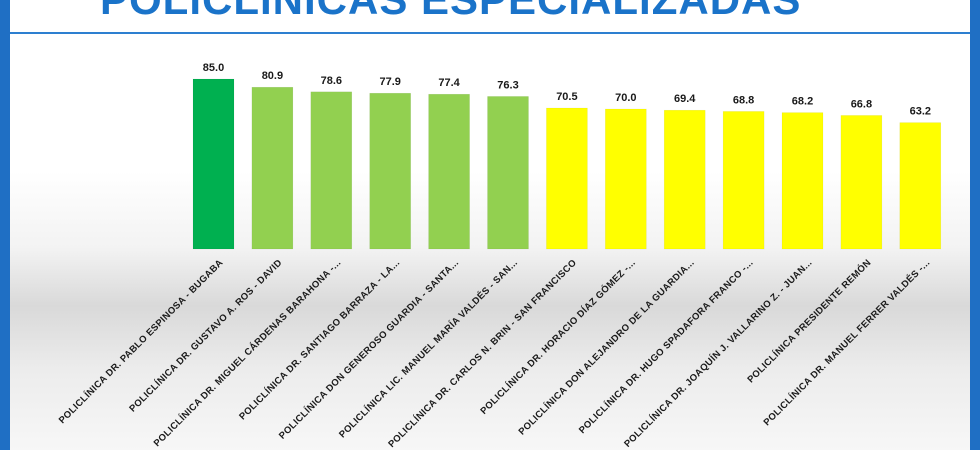  What do you see at coordinates (743, 100) in the screenshot?
I see `data-label-10: 68.8` at bounding box center [743, 100].